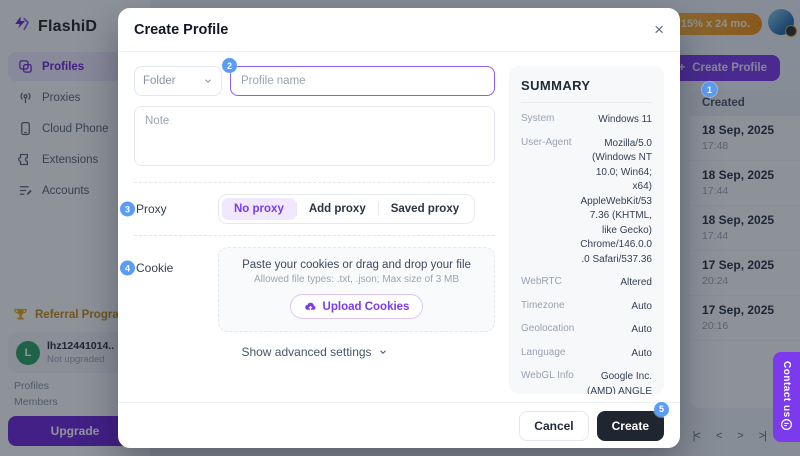 The height and width of the screenshot is (456, 800). Describe the element at coordinates (229, 65) in the screenshot. I see `step-badge-2: 2` at that location.